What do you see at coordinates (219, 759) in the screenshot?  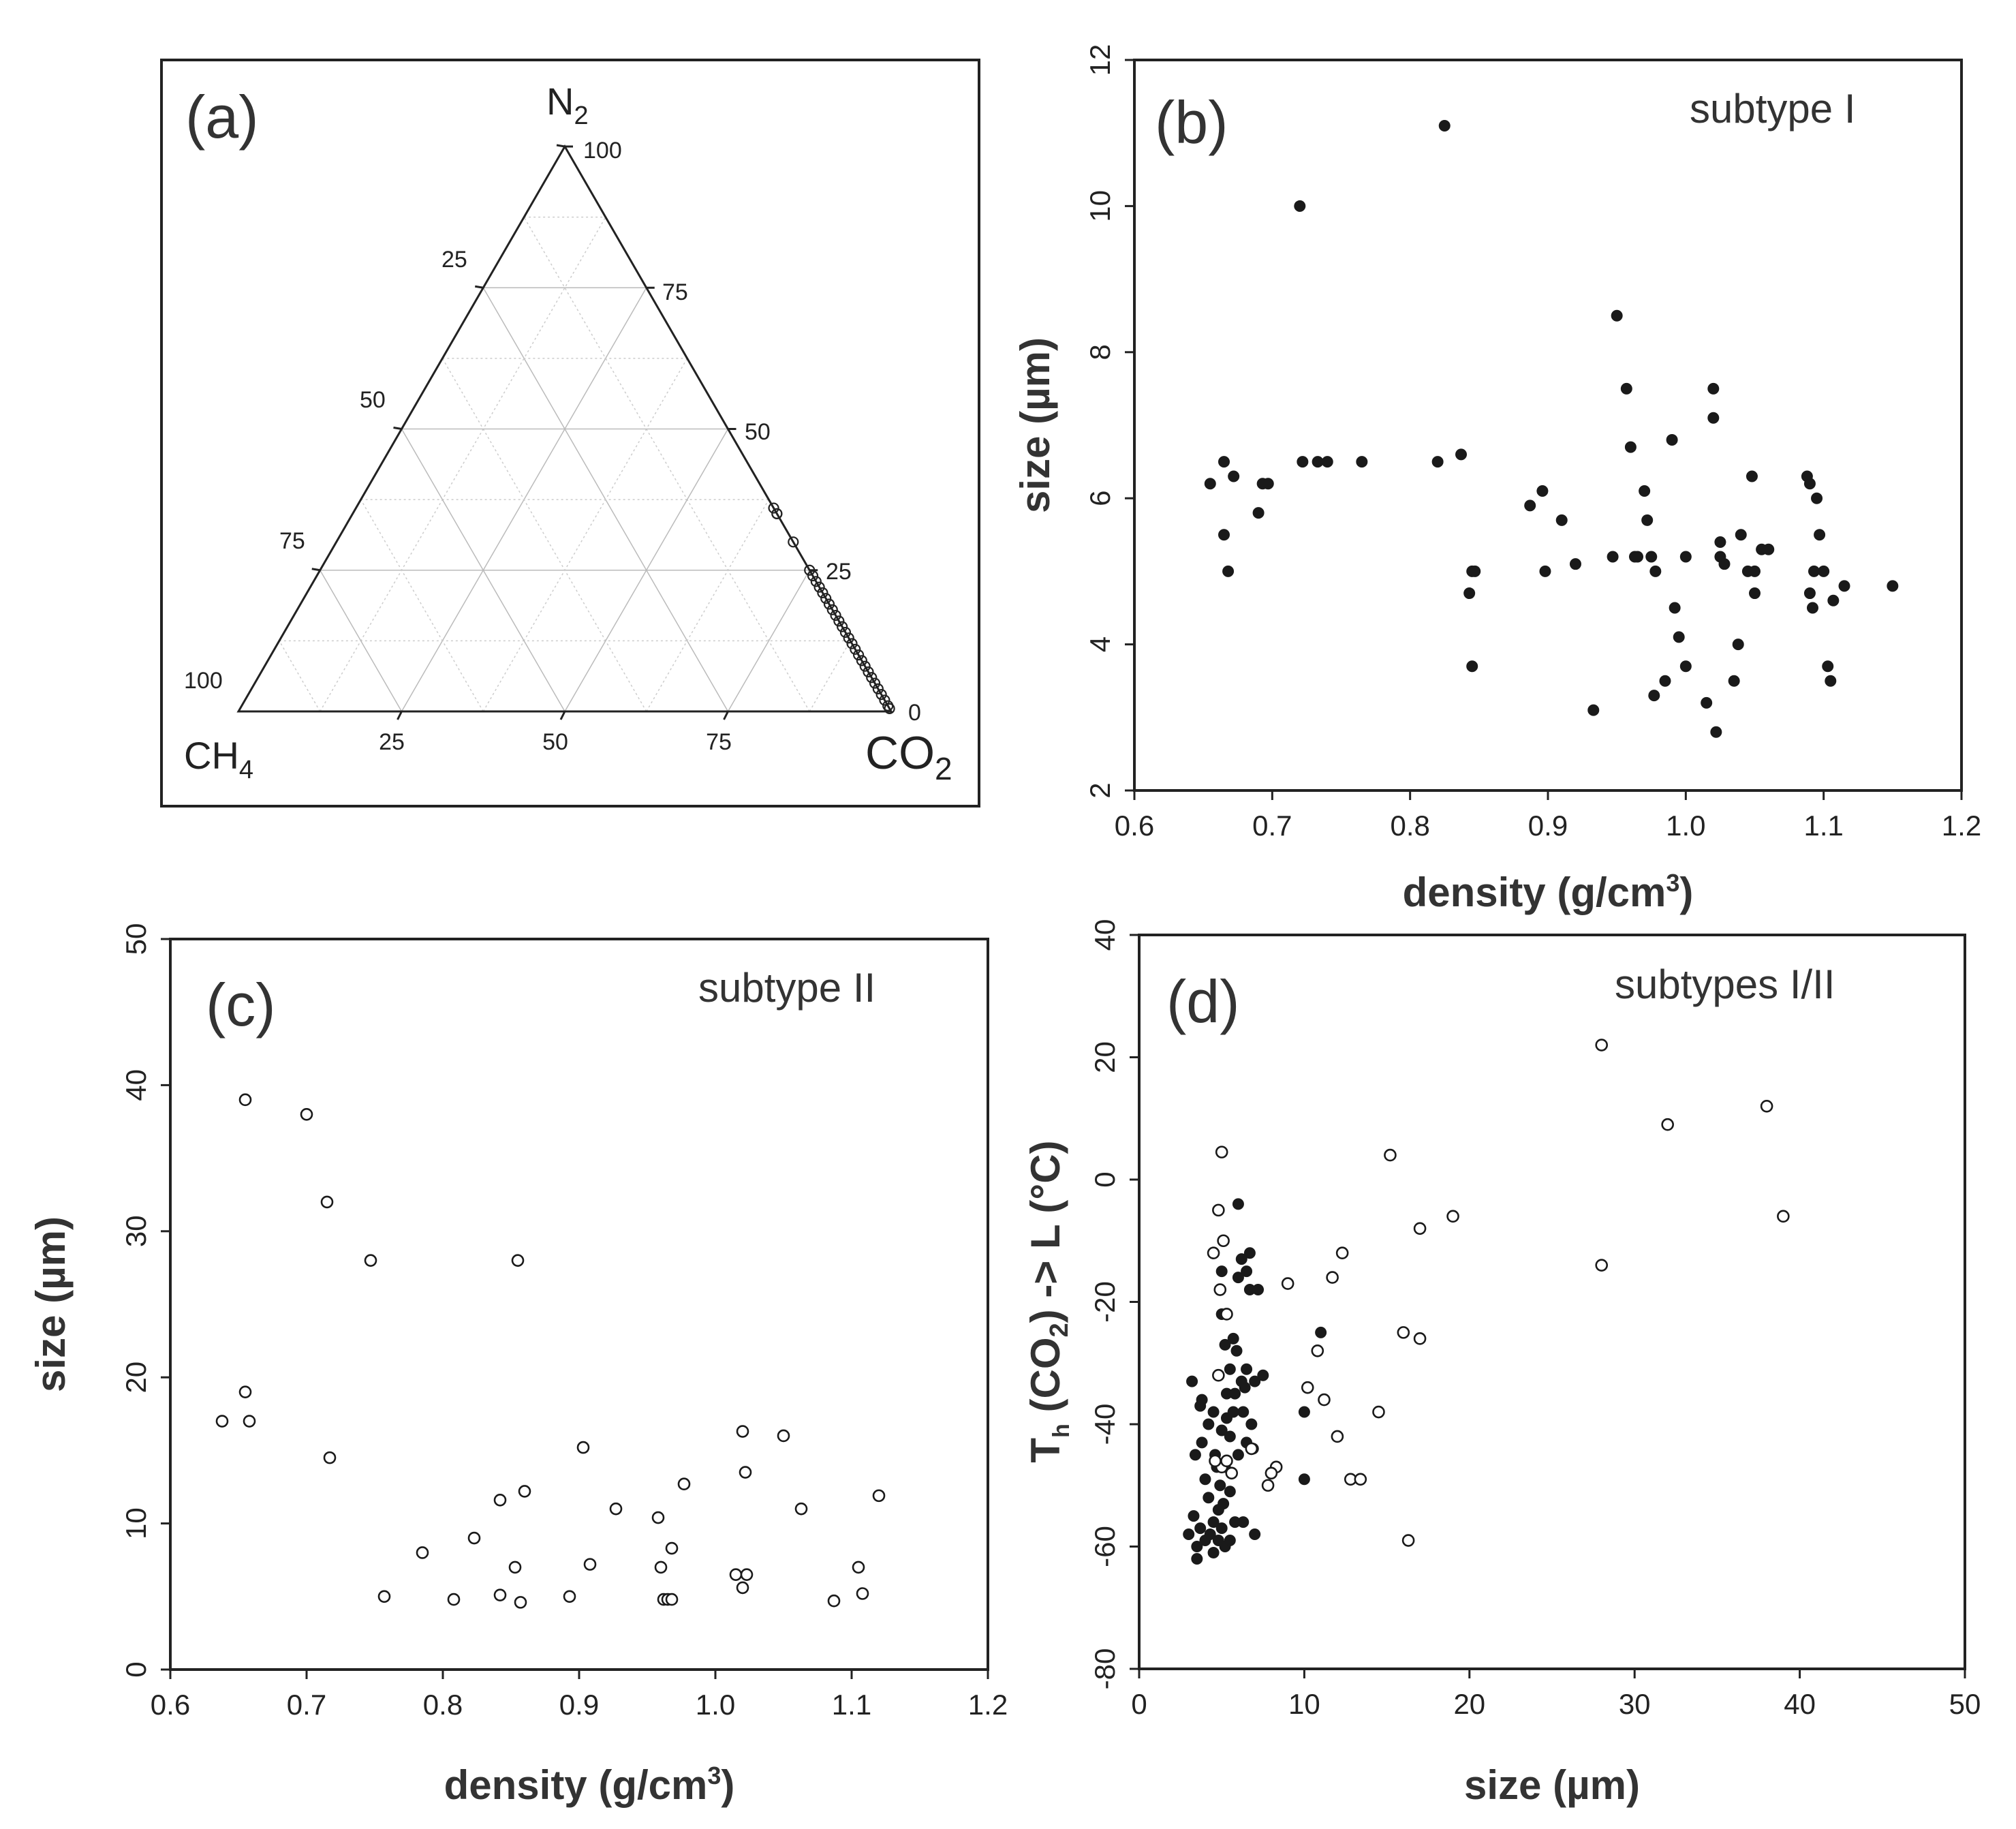 I see `vertex-label-ch4: CH4` at bounding box center [219, 759].